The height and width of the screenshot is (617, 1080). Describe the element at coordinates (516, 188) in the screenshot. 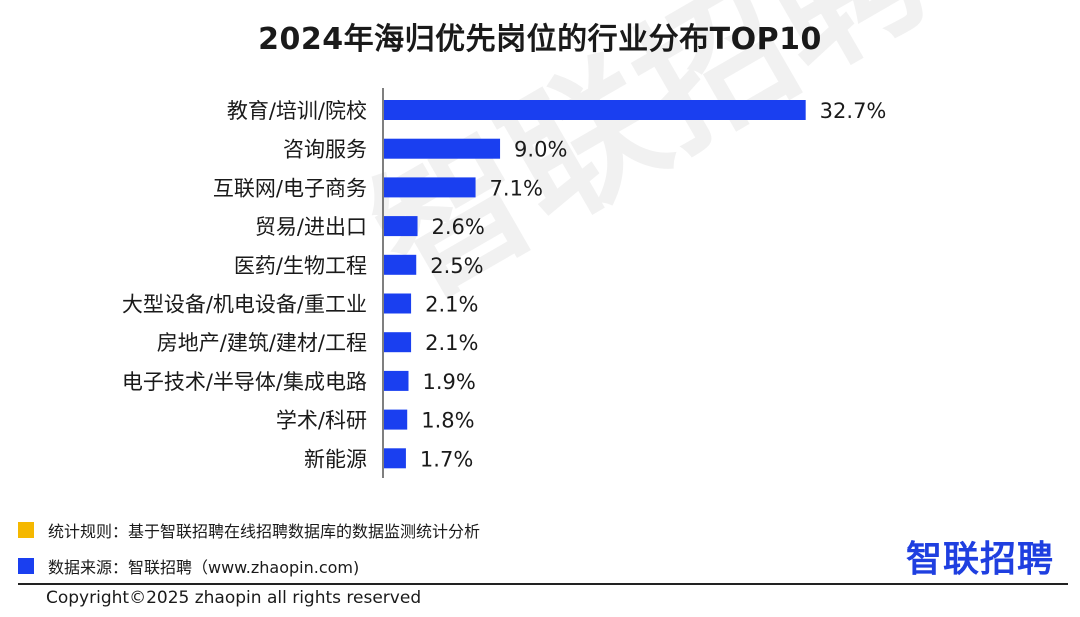

I see `value-label: 7.1%` at that location.